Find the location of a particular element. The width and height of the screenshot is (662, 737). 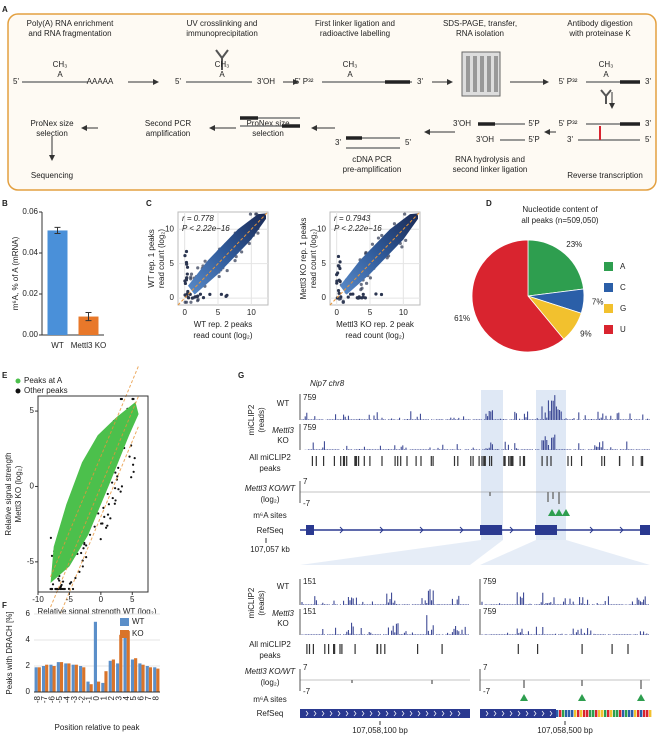

peak-ticks is located at coordinates (374, 649).